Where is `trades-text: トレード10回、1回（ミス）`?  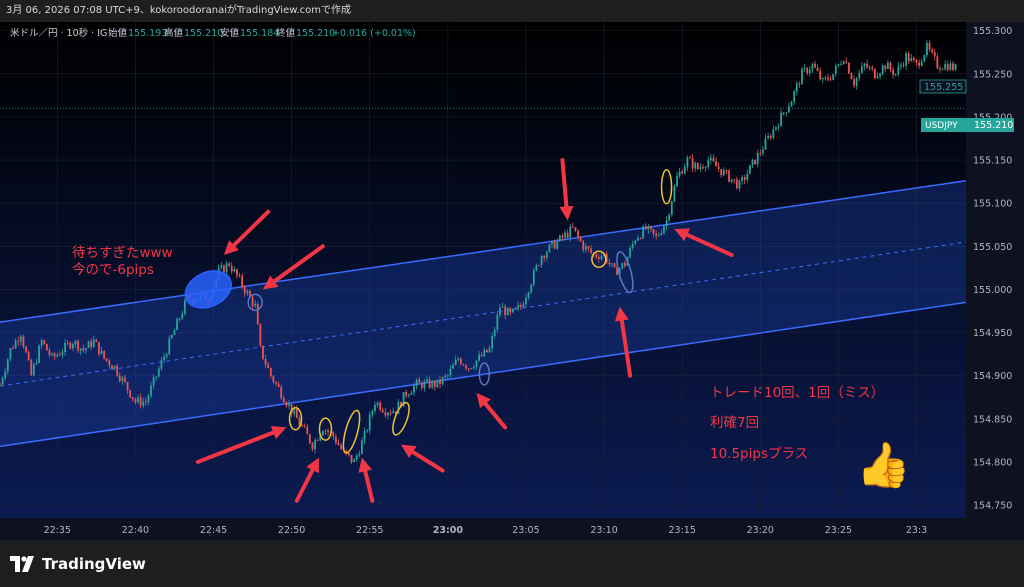 trades-text: トレード10回、1回（ミス） is located at coordinates (797, 393).